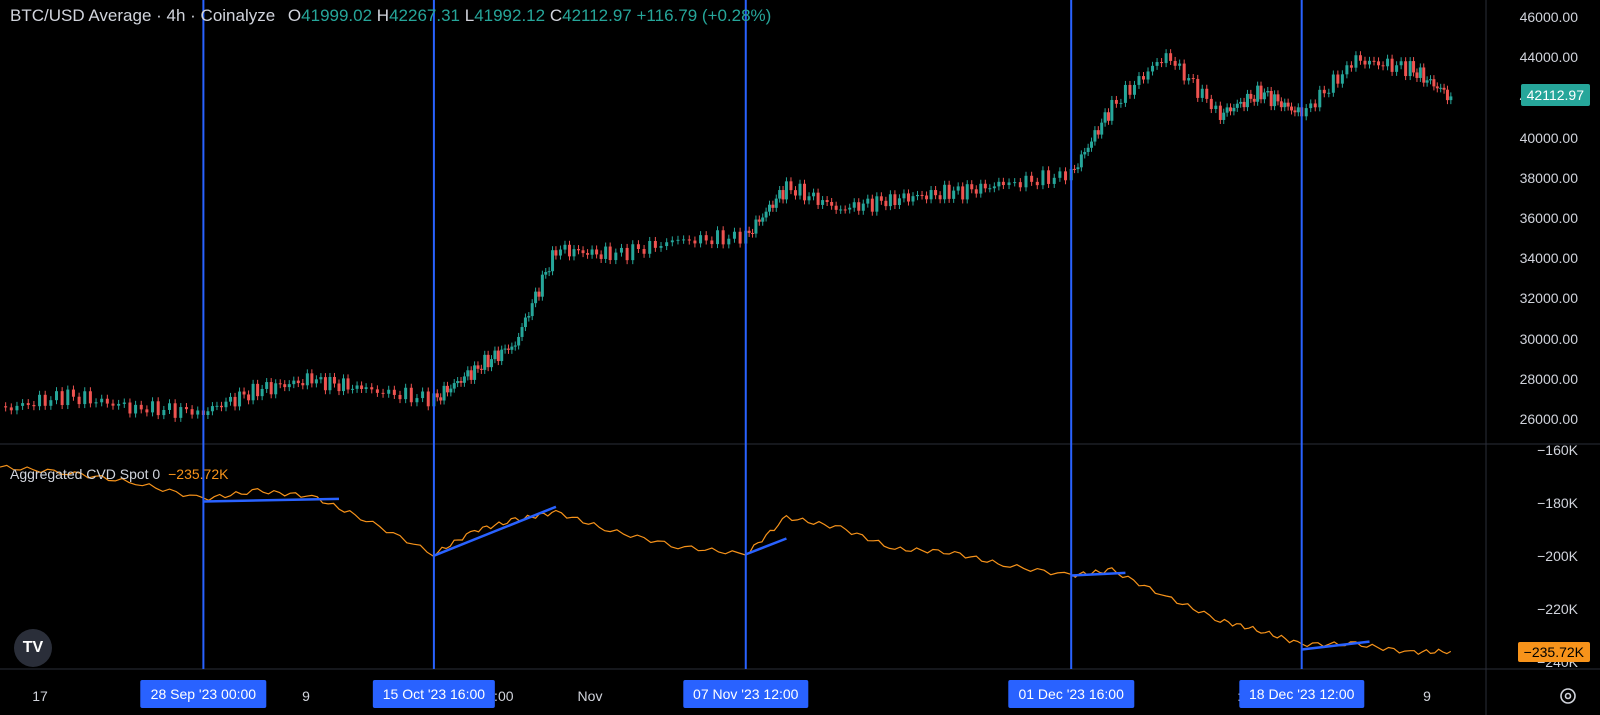 This screenshot has width=1600, height=715. I want to click on marker-date-tag: 07 Nov '23 12:00, so click(746, 694).